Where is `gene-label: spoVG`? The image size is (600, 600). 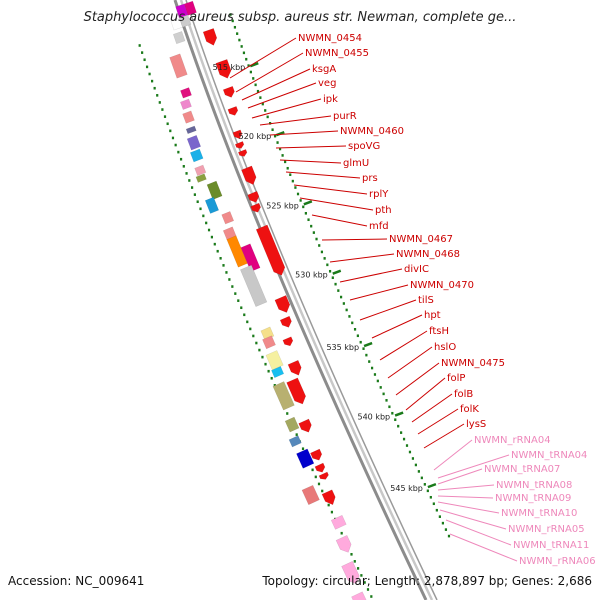 gene-label: spoVG is located at coordinates (364, 146).